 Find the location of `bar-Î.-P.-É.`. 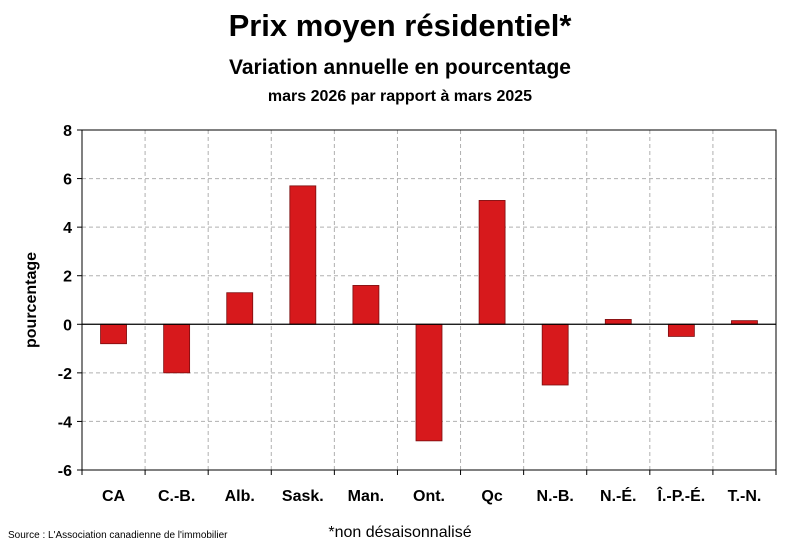

bar-Î.-P.-É. is located at coordinates (681, 330).